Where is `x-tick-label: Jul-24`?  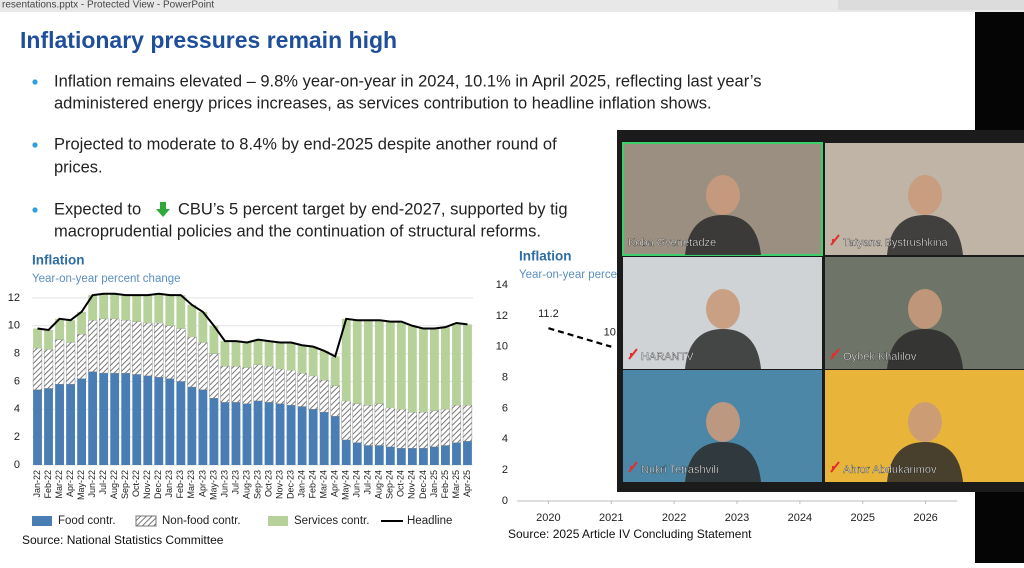 x-tick-label: Jul-24 is located at coordinates (368, 482).